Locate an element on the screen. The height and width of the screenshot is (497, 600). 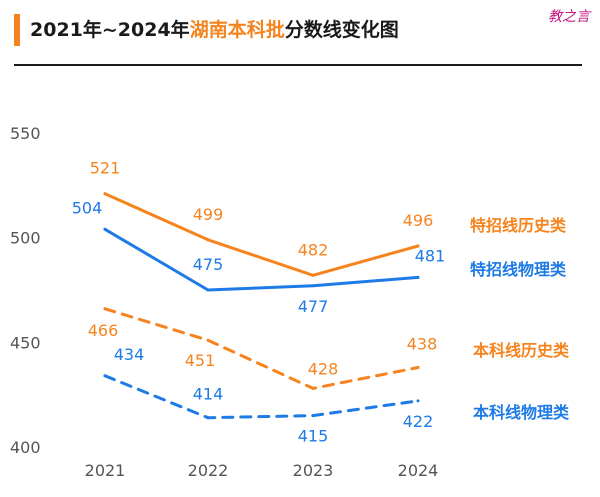
watermark: 教之言 is located at coordinates (569, 17).